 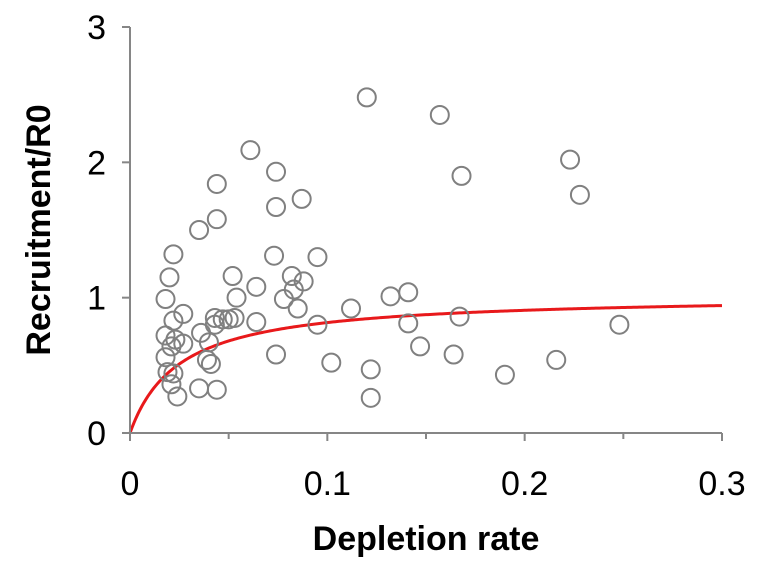 What do you see at coordinates (524, 484) in the screenshot?
I see `x-tick-label: 0.2` at bounding box center [524, 484].